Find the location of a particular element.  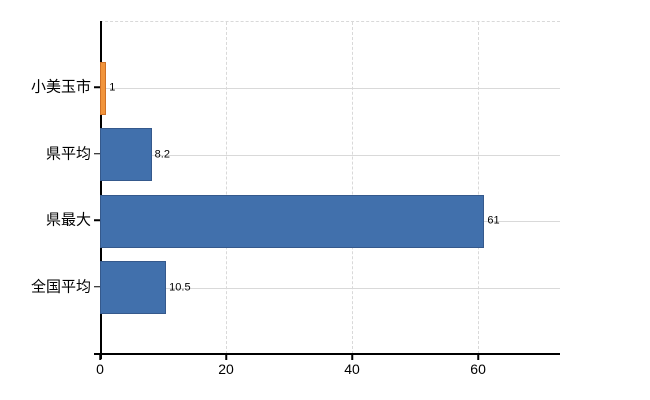

x-tick-label: 0 is located at coordinates (100, 369).